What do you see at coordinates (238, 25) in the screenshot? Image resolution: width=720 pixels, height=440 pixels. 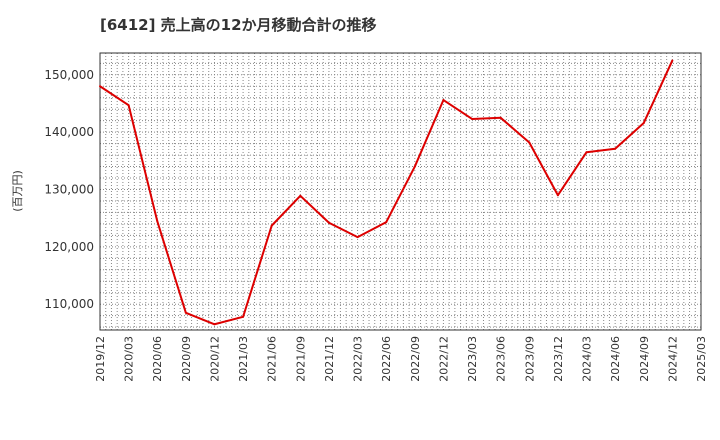 I see `chart-title: [6412] 売上高の12か月移動合計の推移` at bounding box center [238, 25].